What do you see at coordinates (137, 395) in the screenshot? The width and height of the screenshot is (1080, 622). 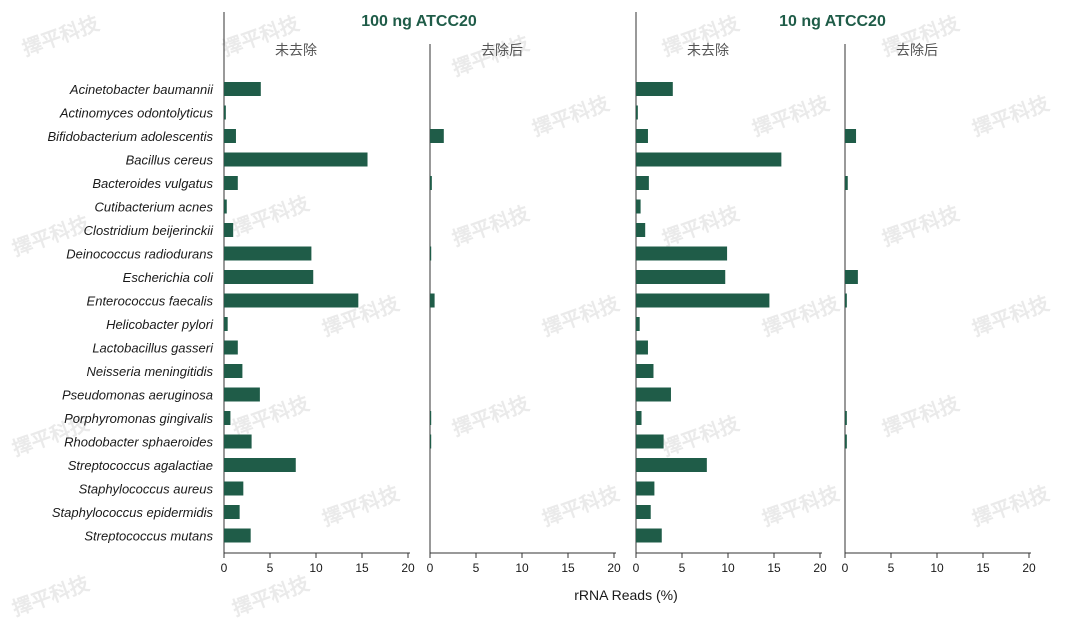 I see `category-label: Pseudomonas aeruginosa` at bounding box center [137, 395].